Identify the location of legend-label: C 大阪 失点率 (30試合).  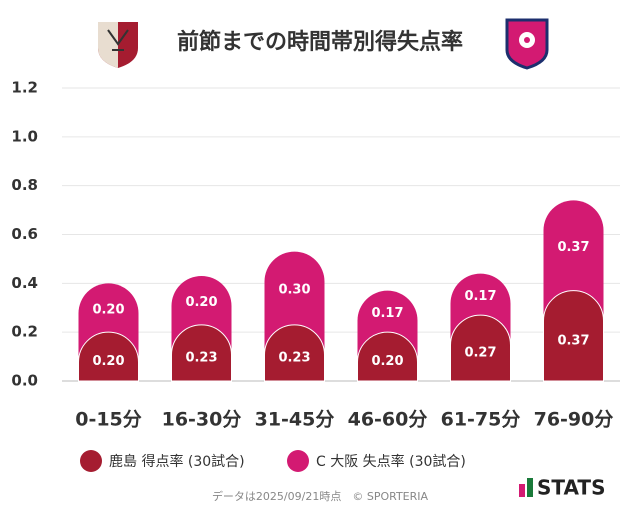
(391, 461).